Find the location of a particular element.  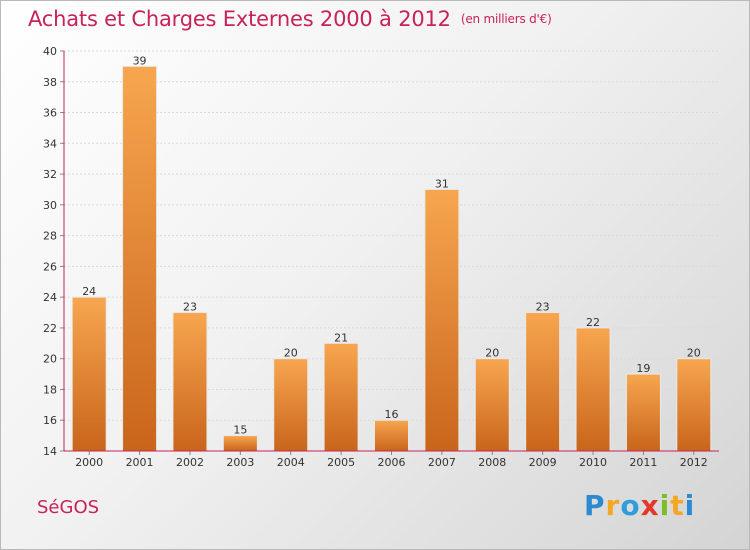

y-tick-label: 36 is located at coordinates (50, 113).